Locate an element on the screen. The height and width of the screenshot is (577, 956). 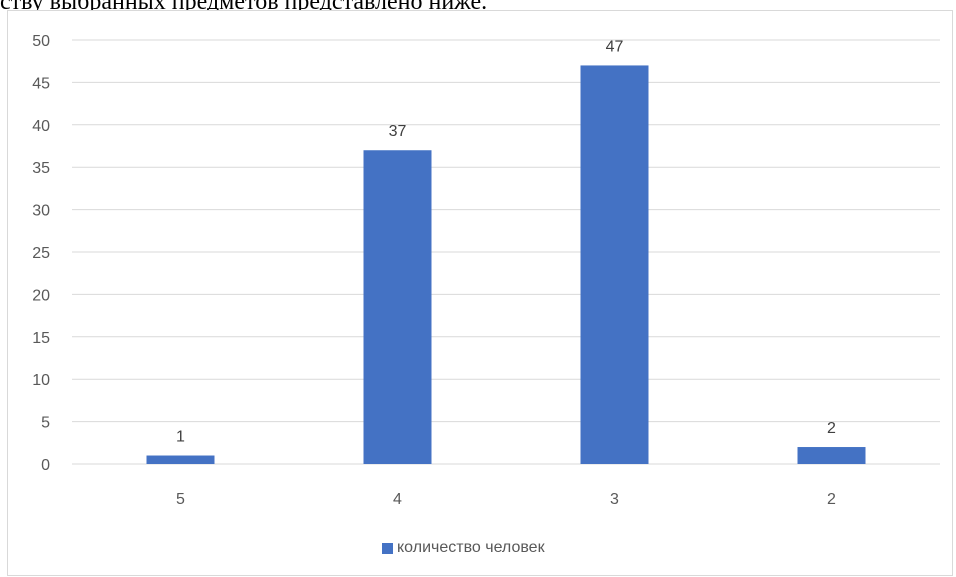
x-tick-label: 4 is located at coordinates (397, 499).